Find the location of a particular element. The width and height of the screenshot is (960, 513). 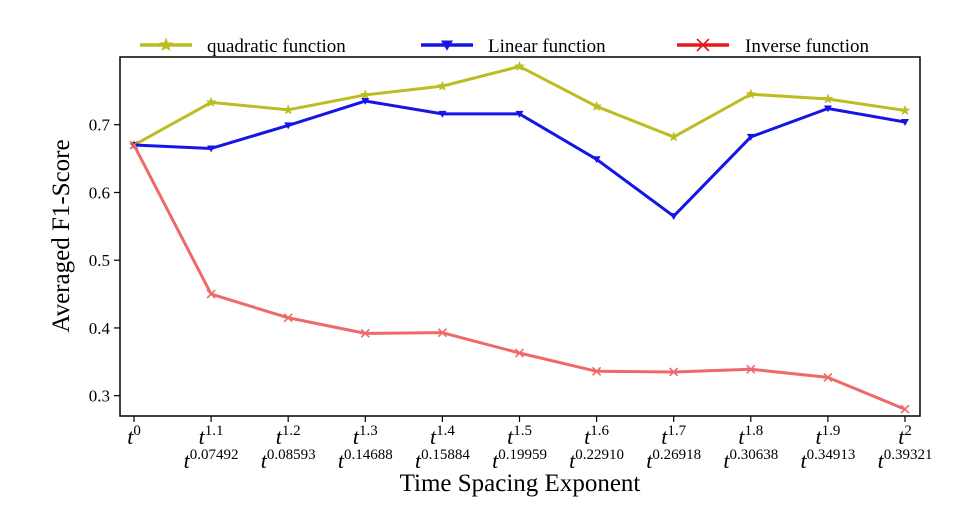

x-tick-sublabel: t0.39321 is located at coordinates (905, 460).